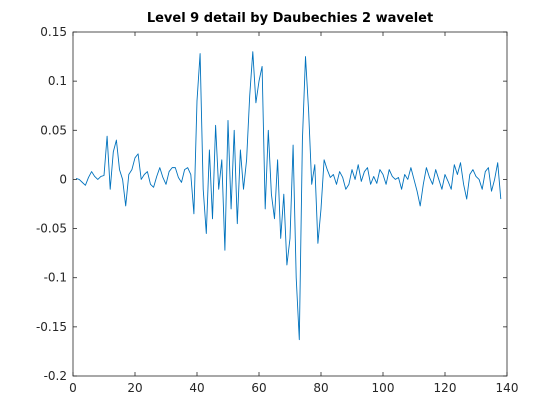 The width and height of the screenshot is (560, 420). I want to click on x-tick-label: 40, so click(196, 388).